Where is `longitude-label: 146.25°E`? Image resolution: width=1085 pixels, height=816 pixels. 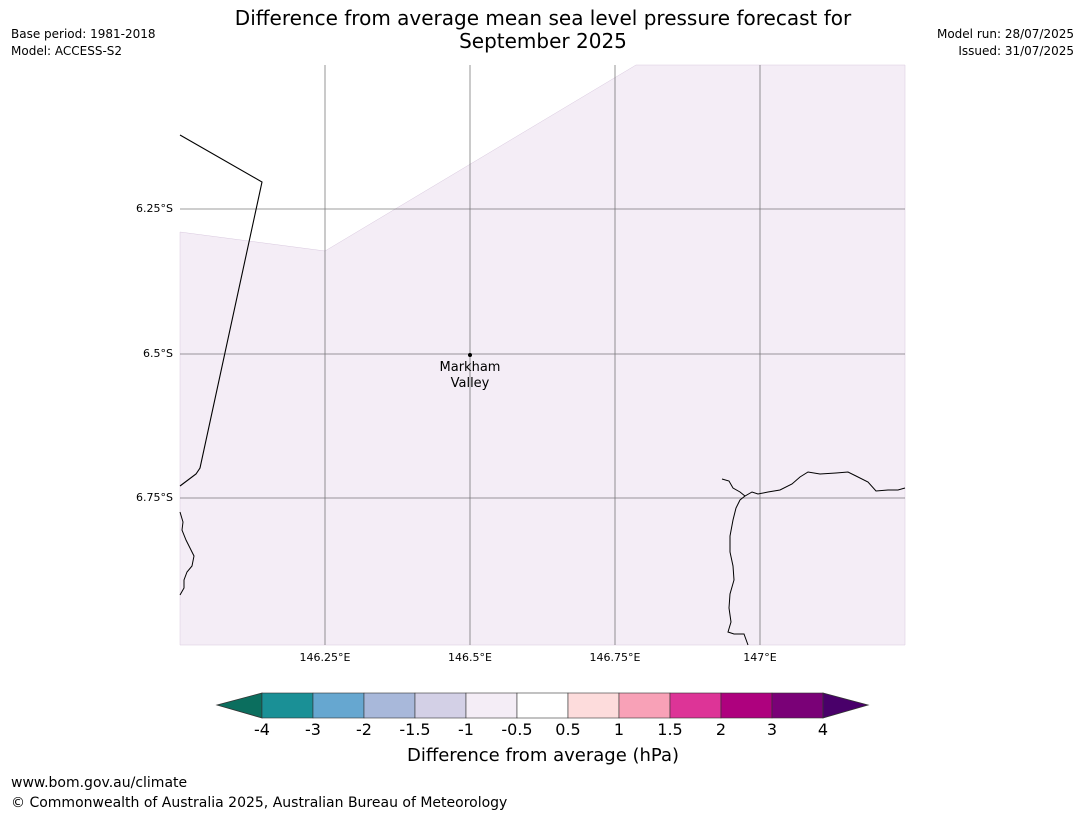
longitude-label: 146.25°E is located at coordinates (325, 657).